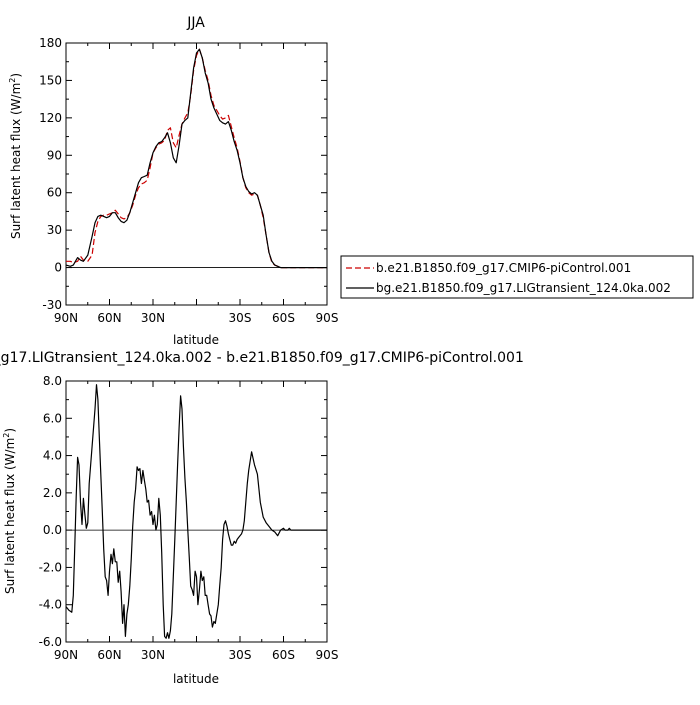  What do you see at coordinates (52, 381) in the screenshot?
I see `y-tick-label: 8.0` at bounding box center [52, 381].